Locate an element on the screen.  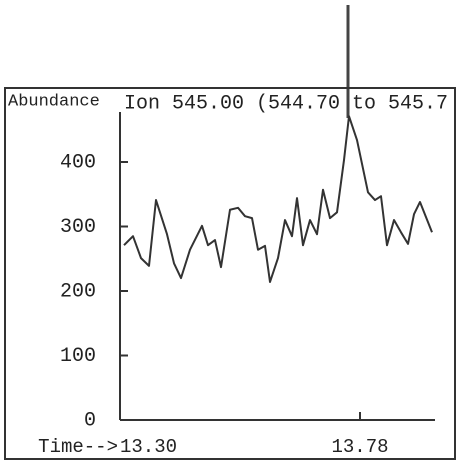
y-tick-label: 400 is located at coordinates (78, 162).